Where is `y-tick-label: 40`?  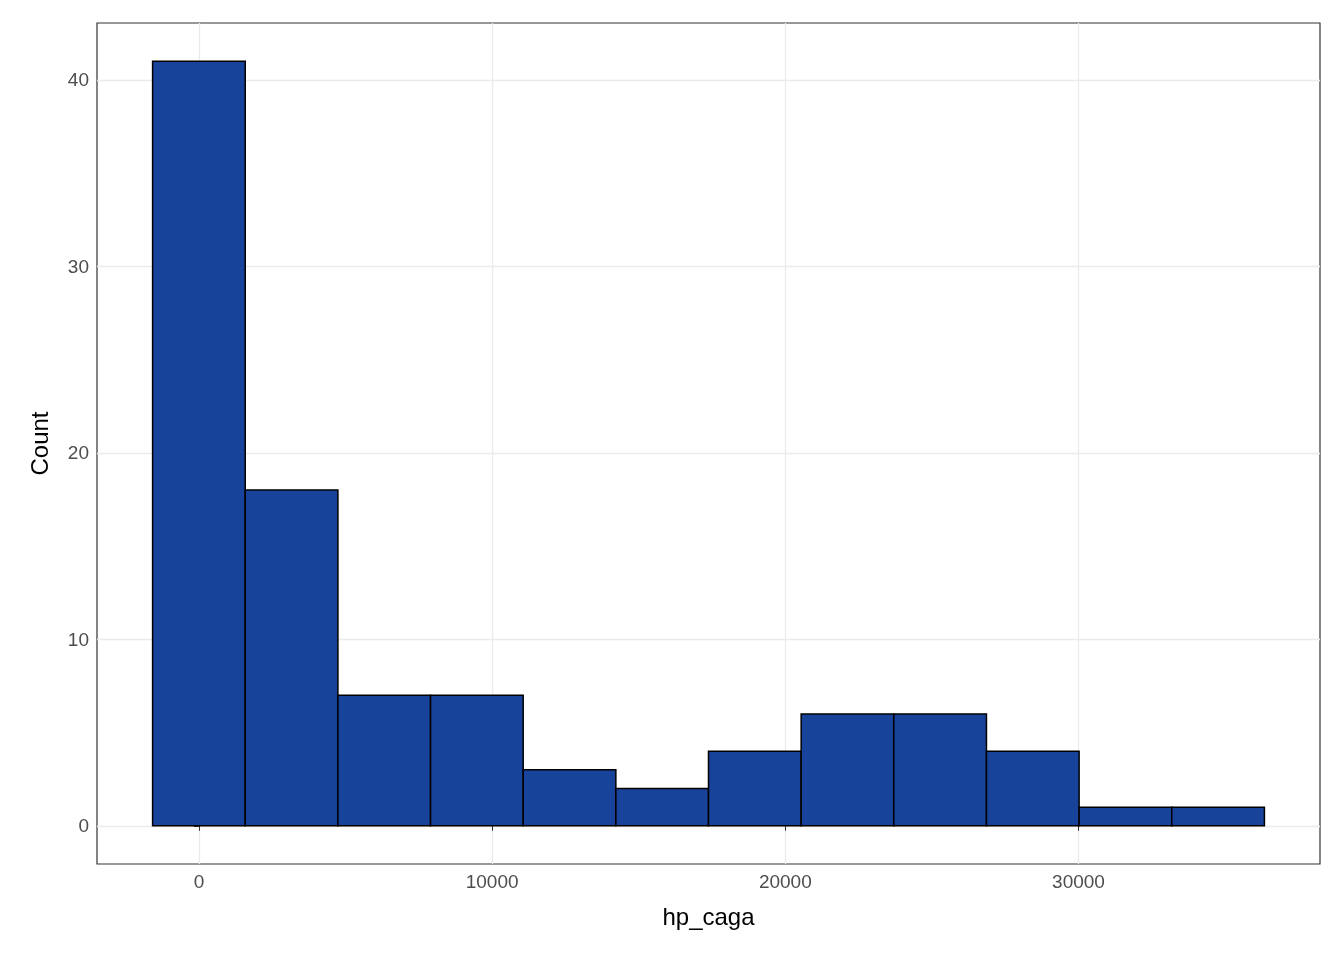 y-tick-label: 40 is located at coordinates (78, 80).